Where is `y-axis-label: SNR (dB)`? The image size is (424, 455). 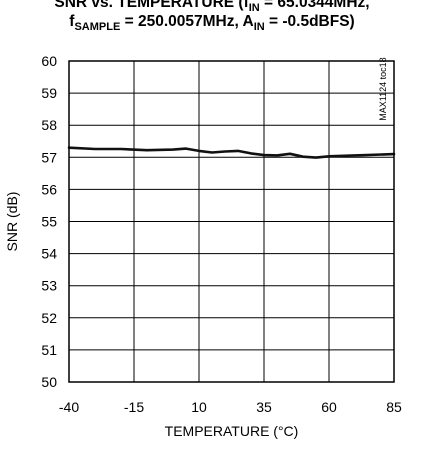
y-axis-label: SNR (dB) is located at coordinates (12, 222).